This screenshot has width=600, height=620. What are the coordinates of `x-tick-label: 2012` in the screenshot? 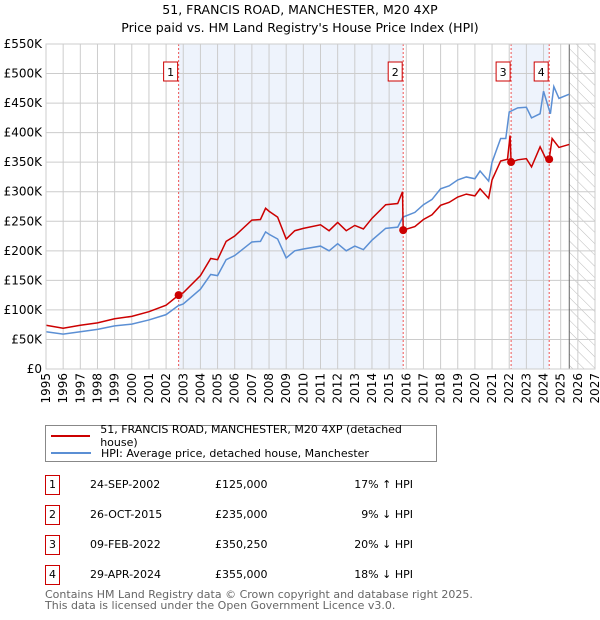 It's located at (338, 388).